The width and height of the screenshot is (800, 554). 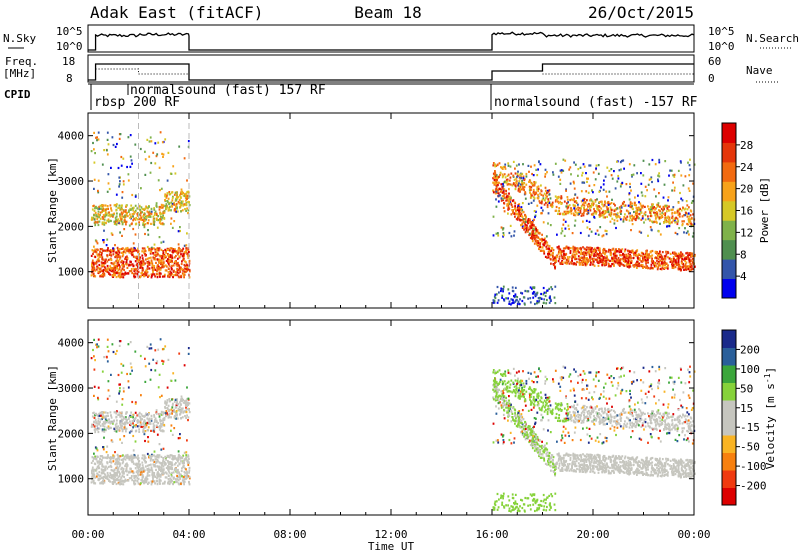 What do you see at coordinates (746, 145) in the screenshot?
I see `colorbar-tick-label: 28` at bounding box center [746, 145].